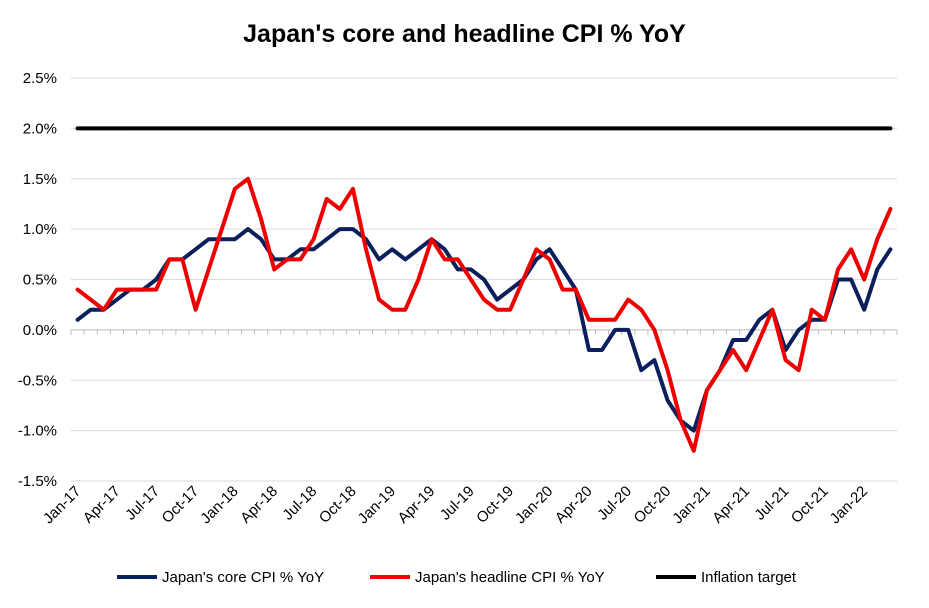 The height and width of the screenshot is (608, 929). I want to click on x-tick-label: Oct-21, so click(810, 505).